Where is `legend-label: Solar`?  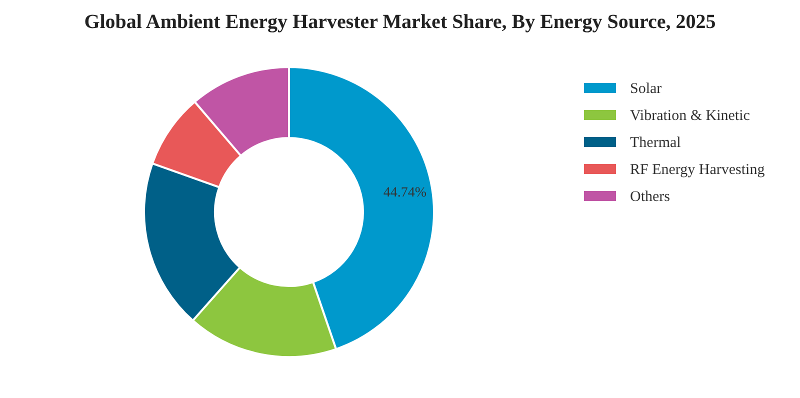 legend-label: Solar is located at coordinates (646, 89).